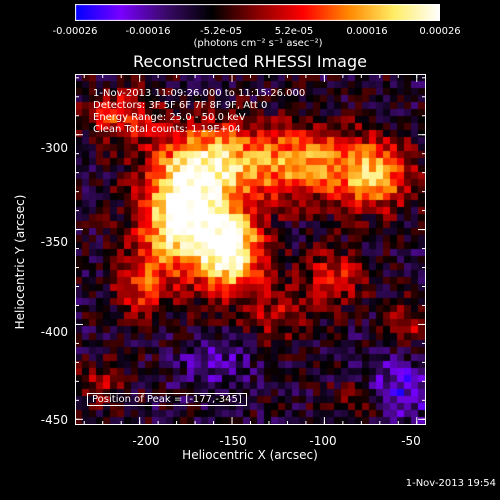 The height and width of the screenshot is (500, 500). I want to click on y-tick-label: -300, so click(54, 148).